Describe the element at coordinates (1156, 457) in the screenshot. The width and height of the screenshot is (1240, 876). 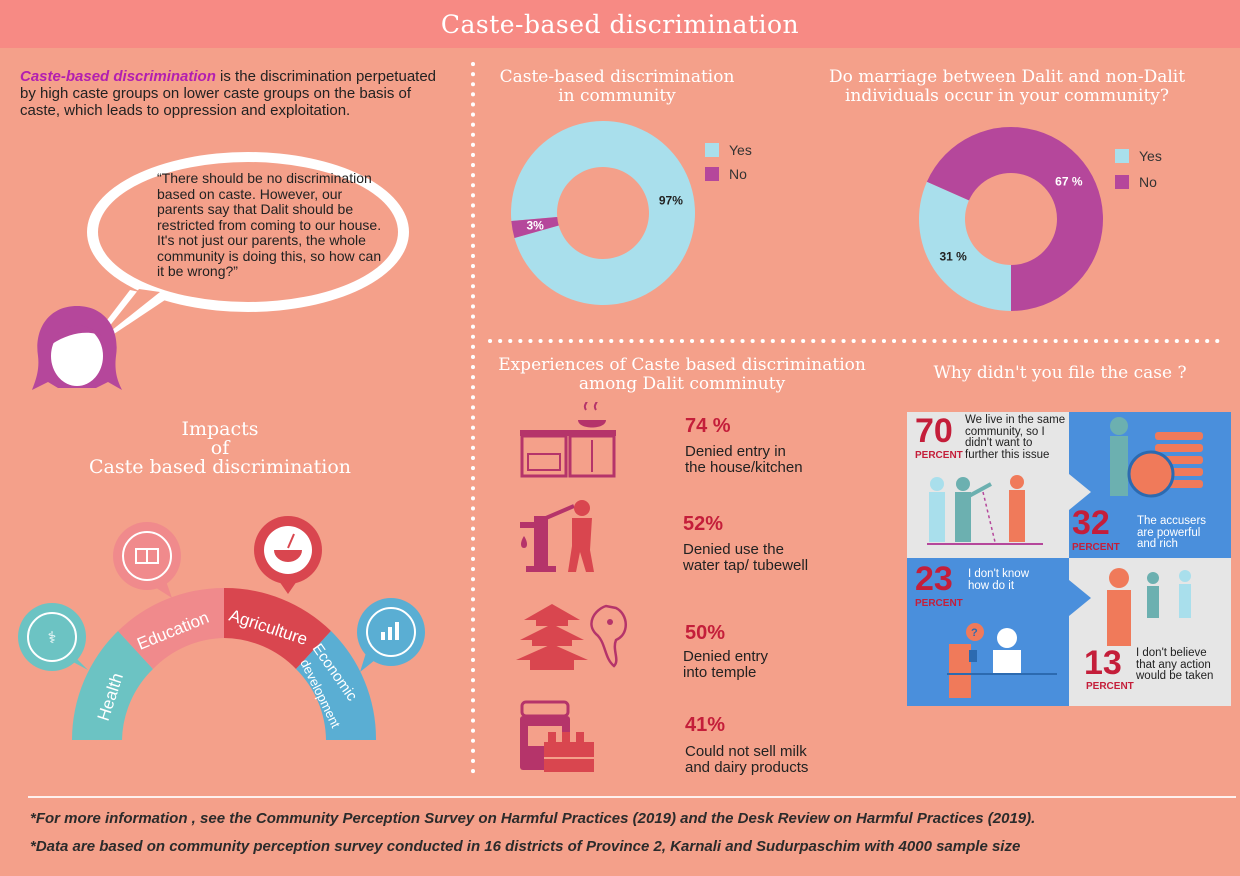
I see `money-icon` at that location.